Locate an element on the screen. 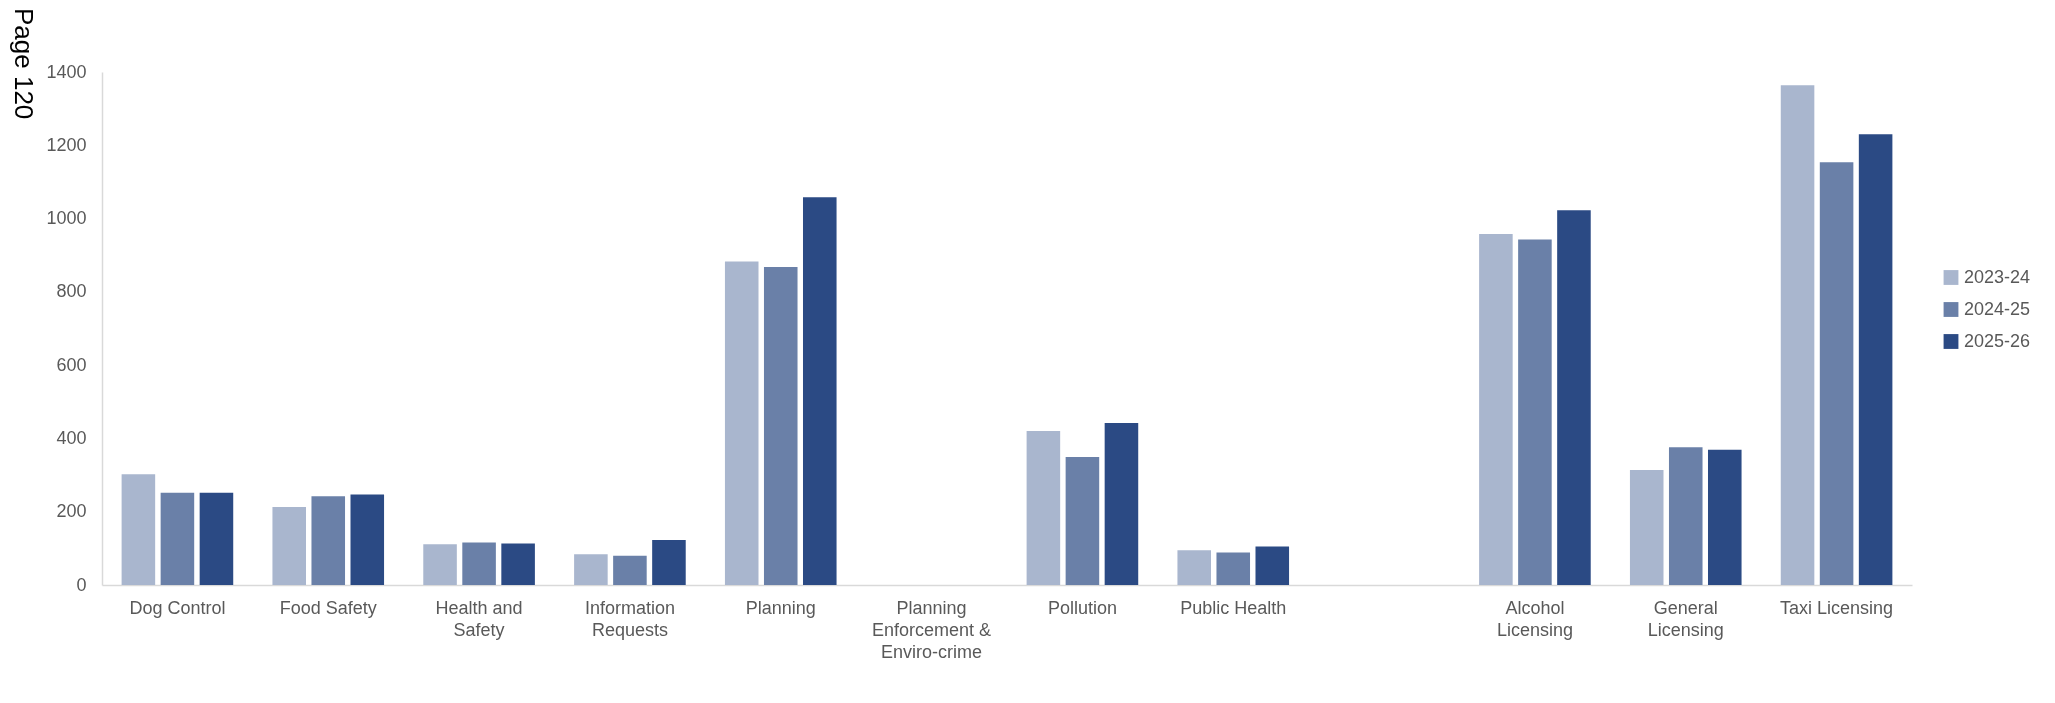 The width and height of the screenshot is (2055, 703). x-tick-label: Health and Safety is located at coordinates (479, 618).